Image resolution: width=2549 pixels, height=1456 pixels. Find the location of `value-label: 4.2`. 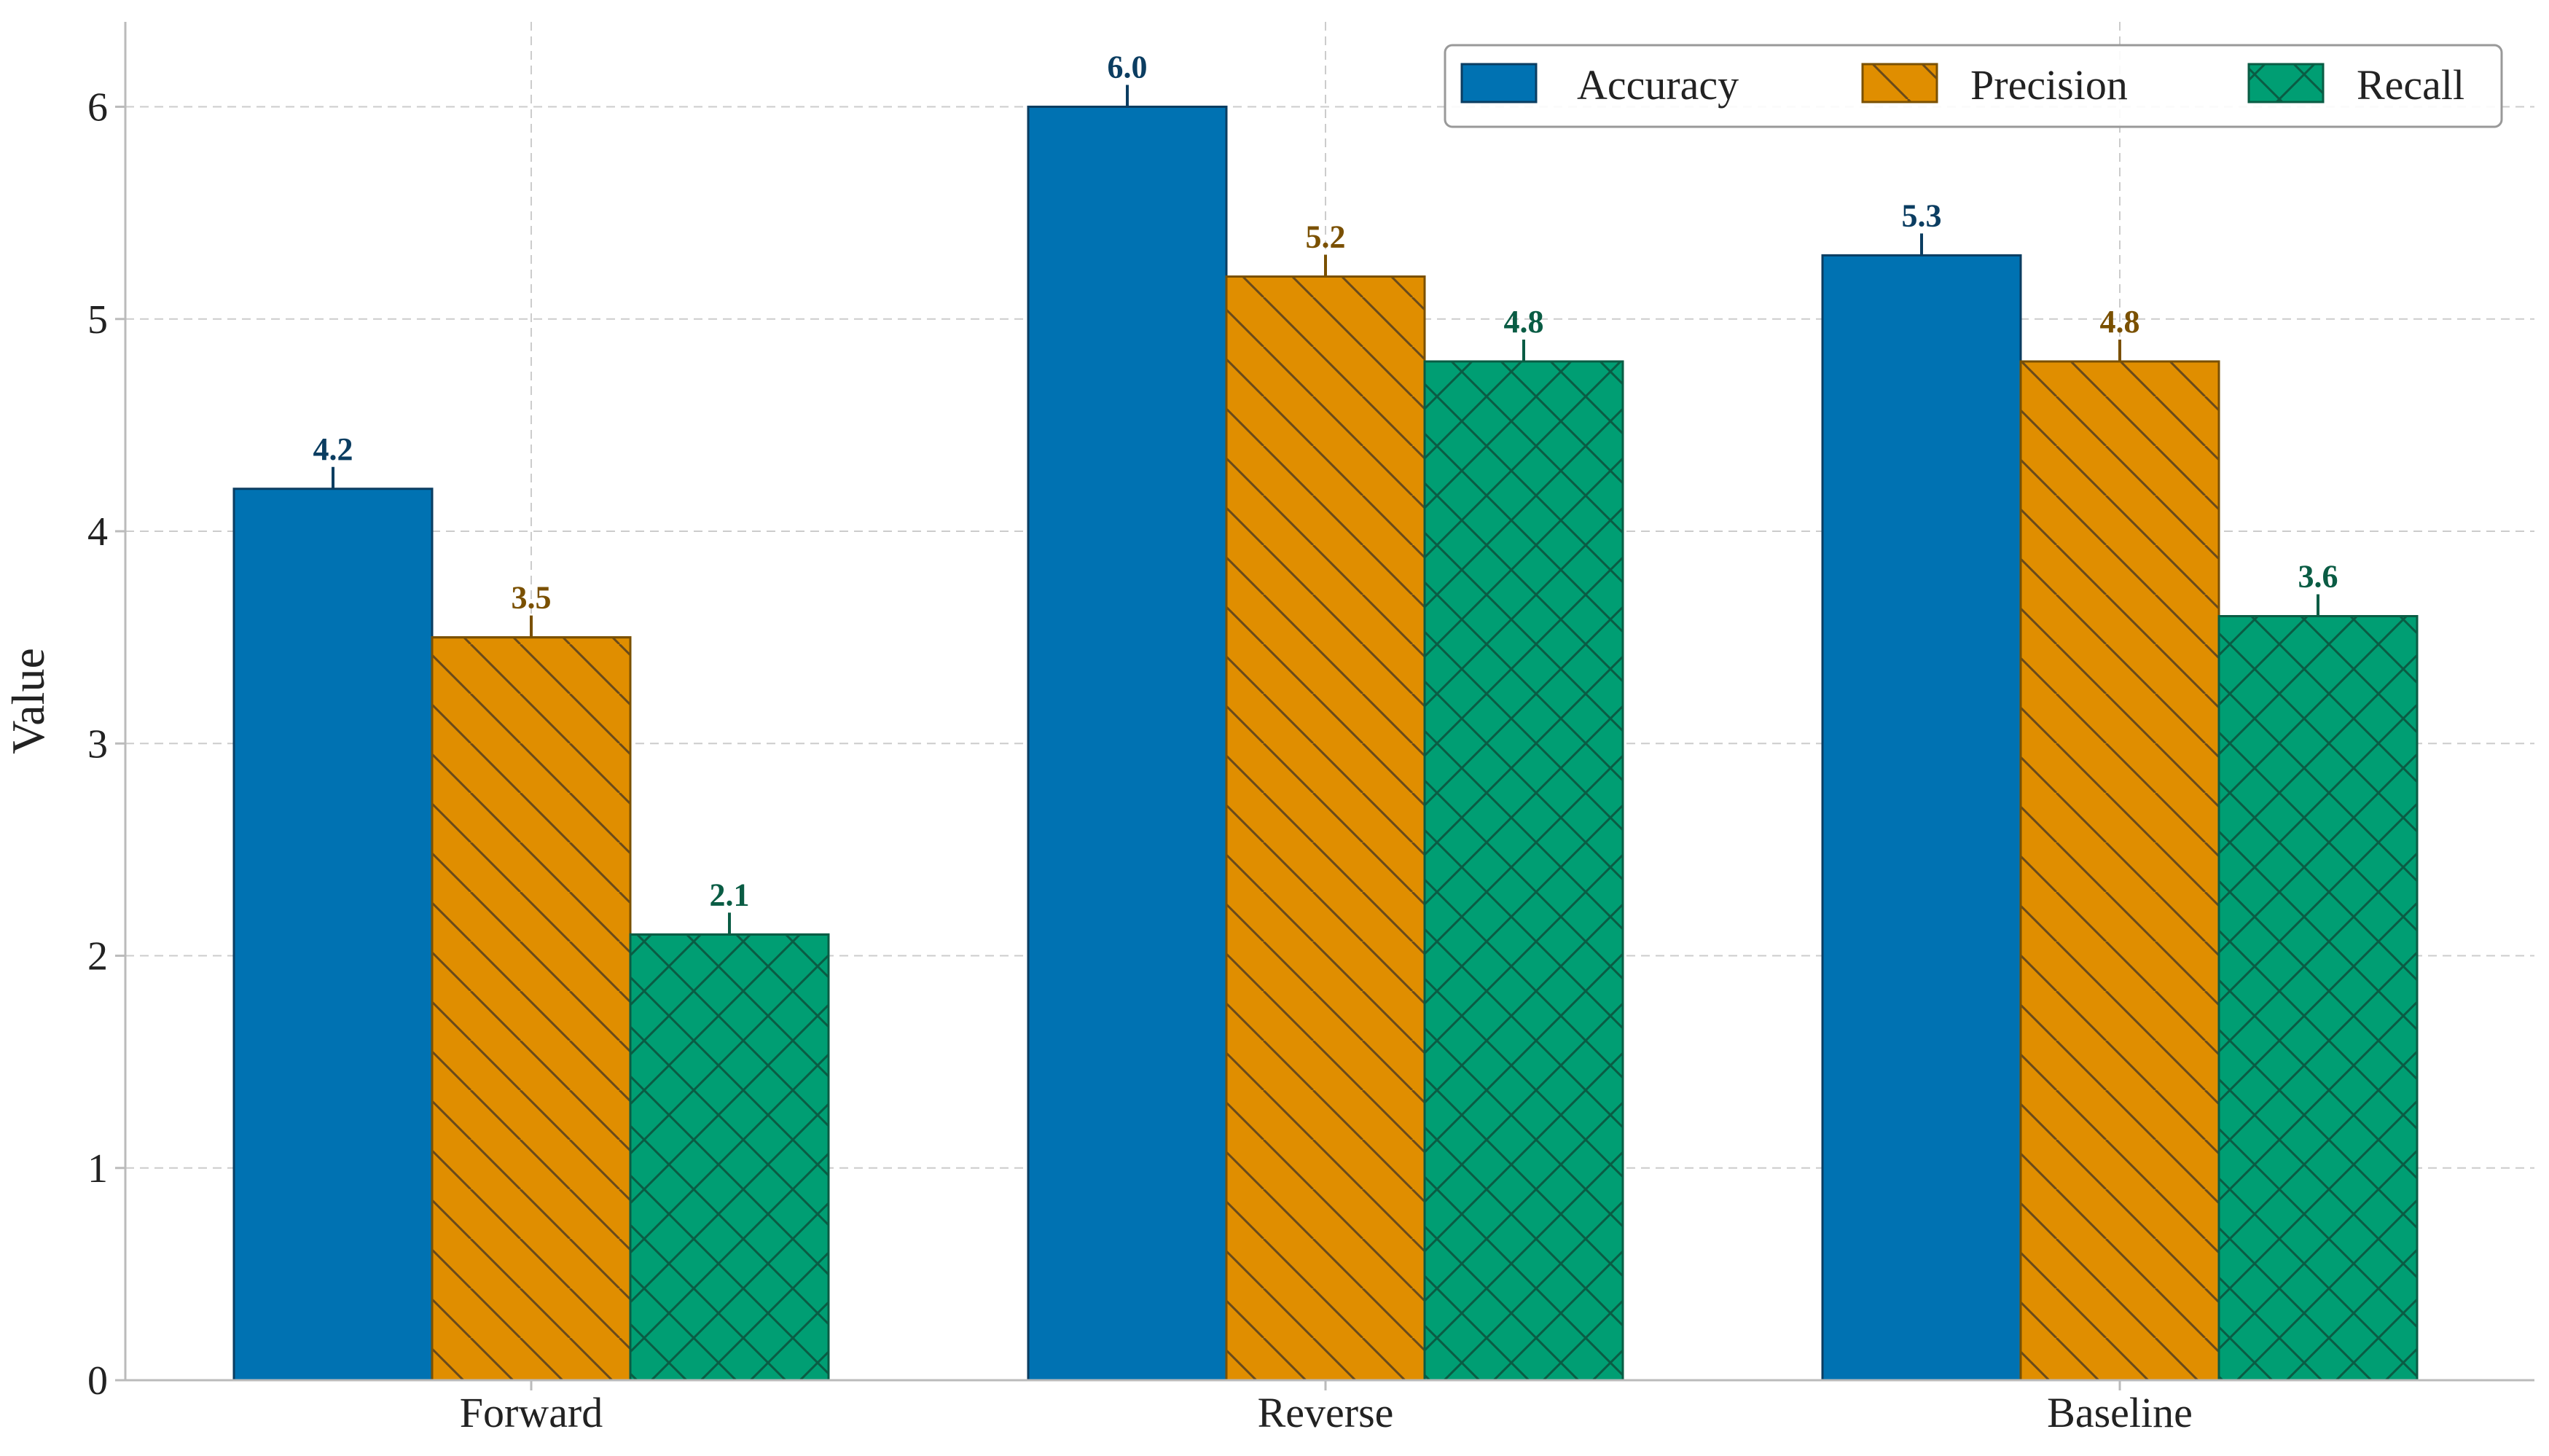

value-label: 4.2 is located at coordinates (333, 449).